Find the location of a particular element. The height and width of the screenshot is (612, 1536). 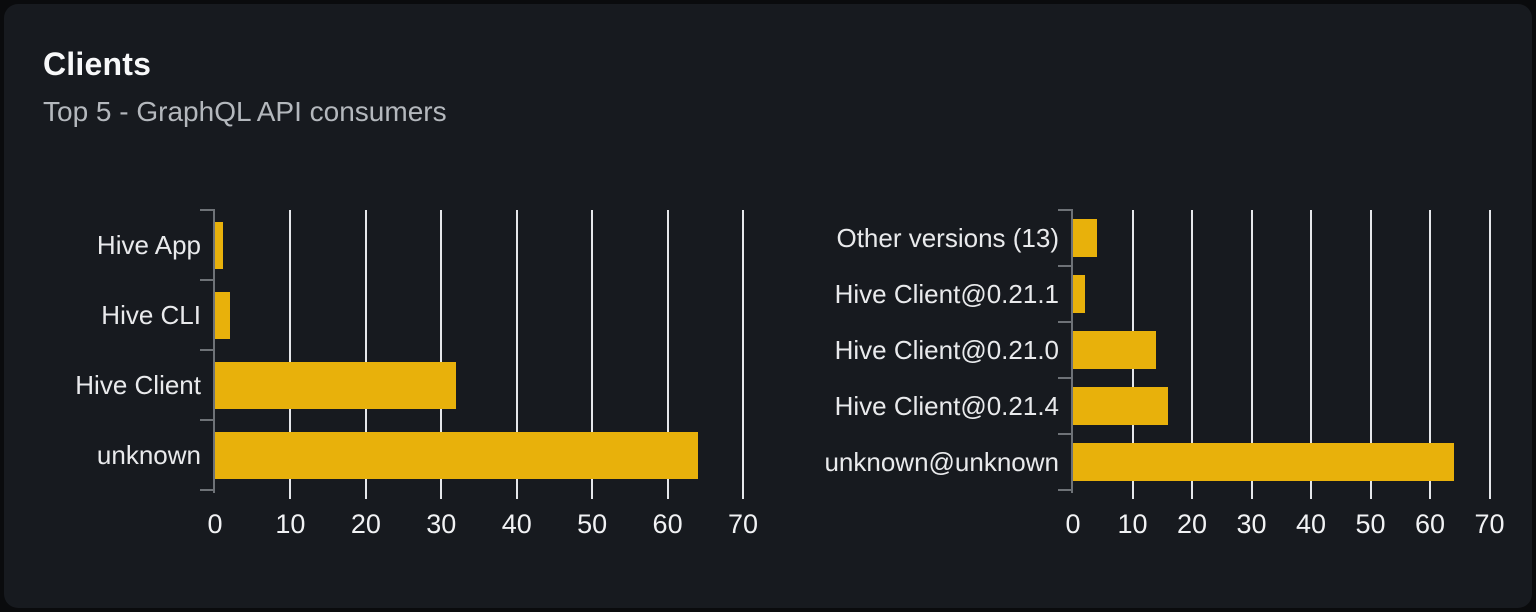

bar-hive-app is located at coordinates (219, 245).